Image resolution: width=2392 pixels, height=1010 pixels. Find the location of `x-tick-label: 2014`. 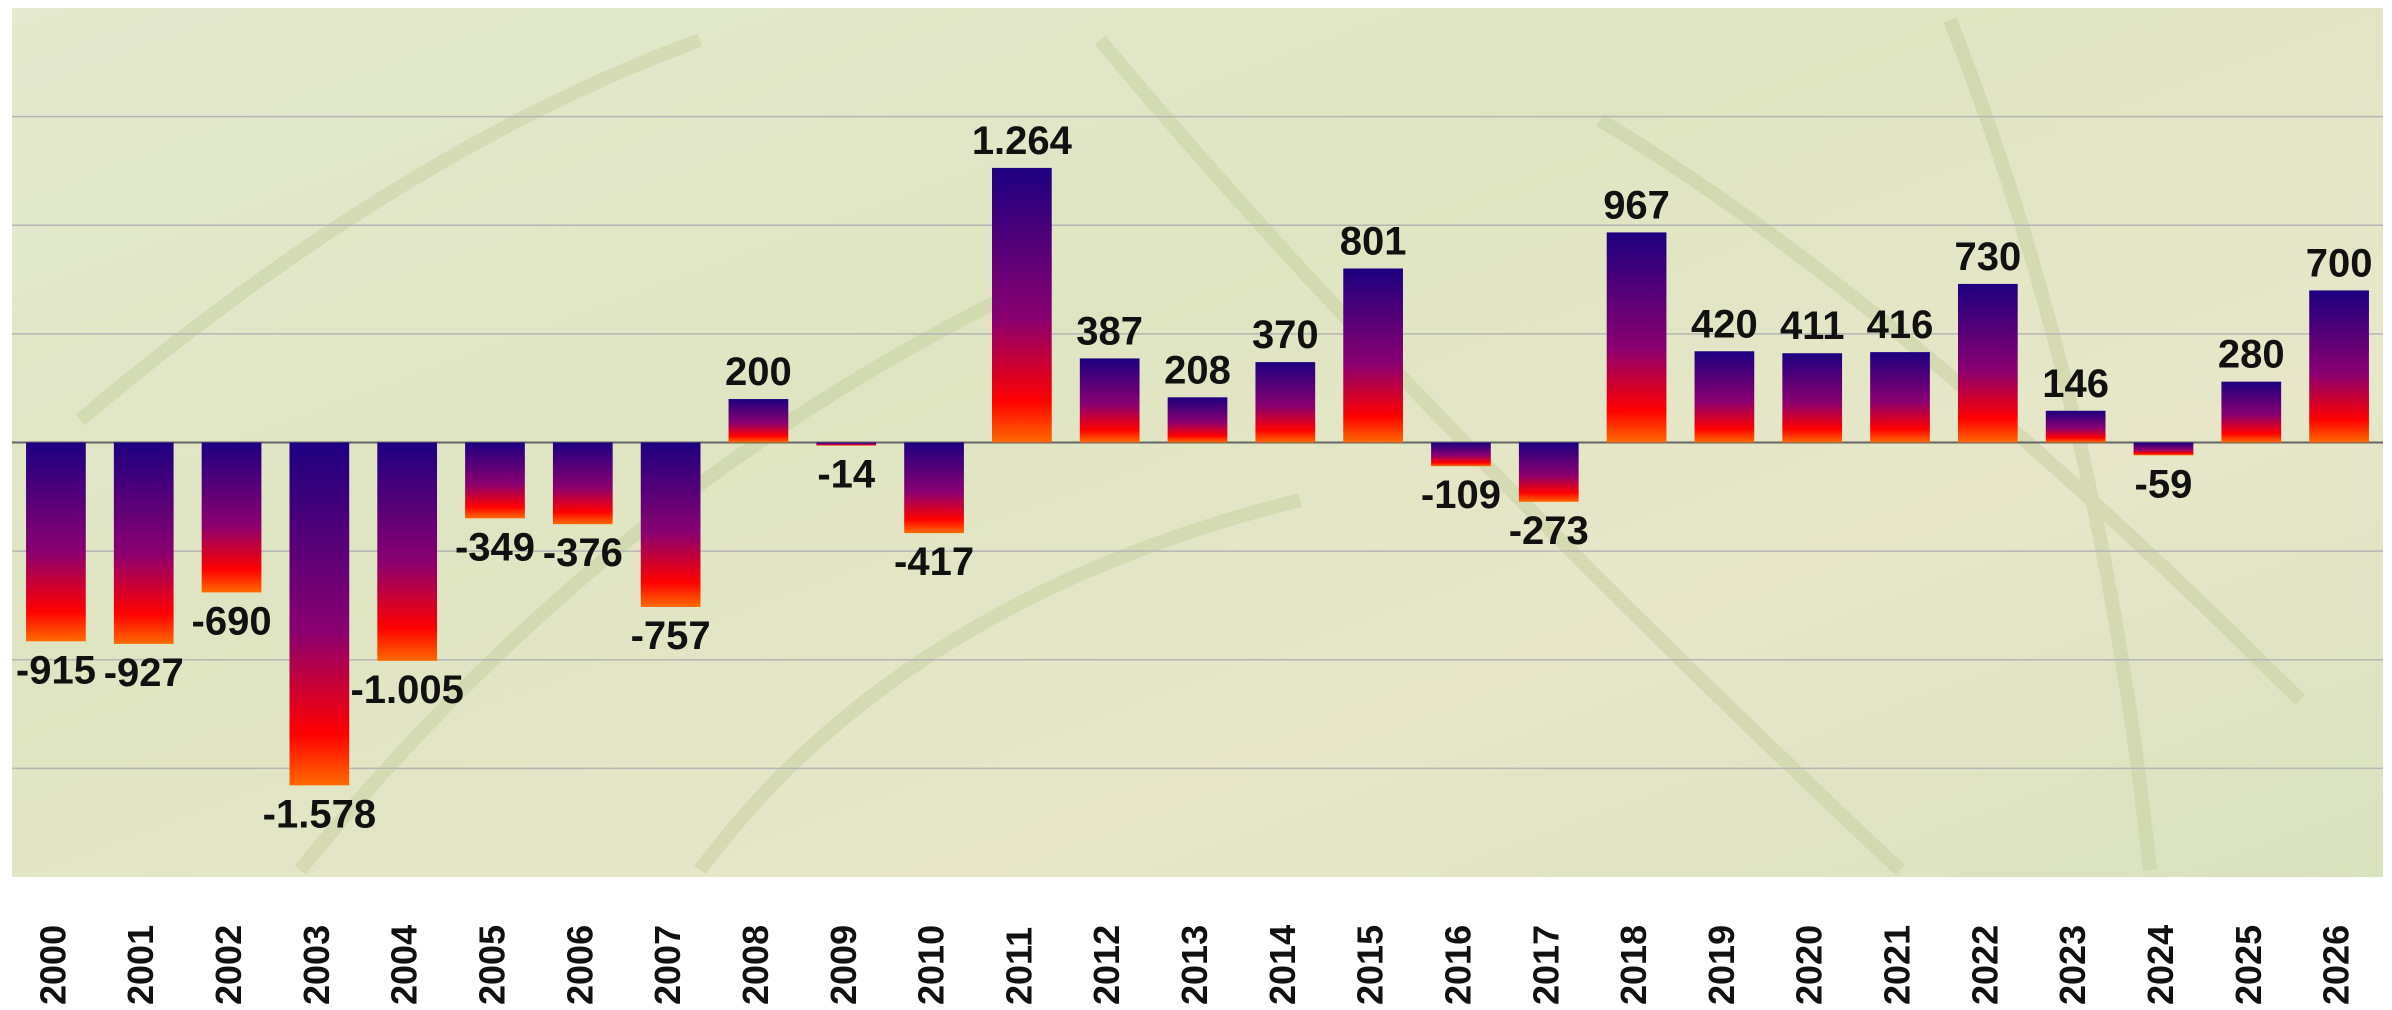

x-tick-label: 2014 is located at coordinates (1282, 965).